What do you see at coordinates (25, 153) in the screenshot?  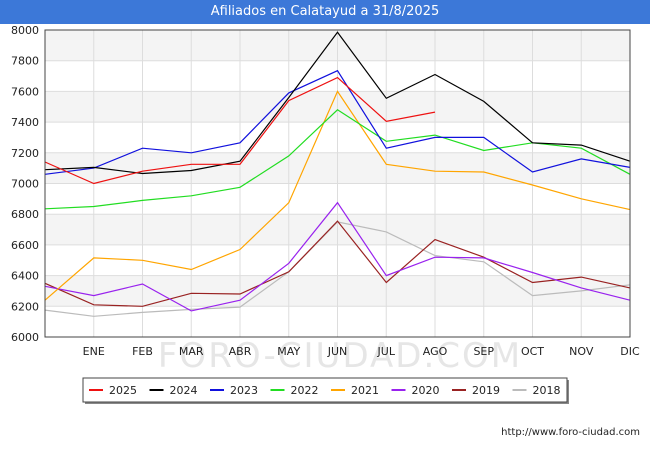 I see `y-tick-label: 7200` at bounding box center [25, 153].